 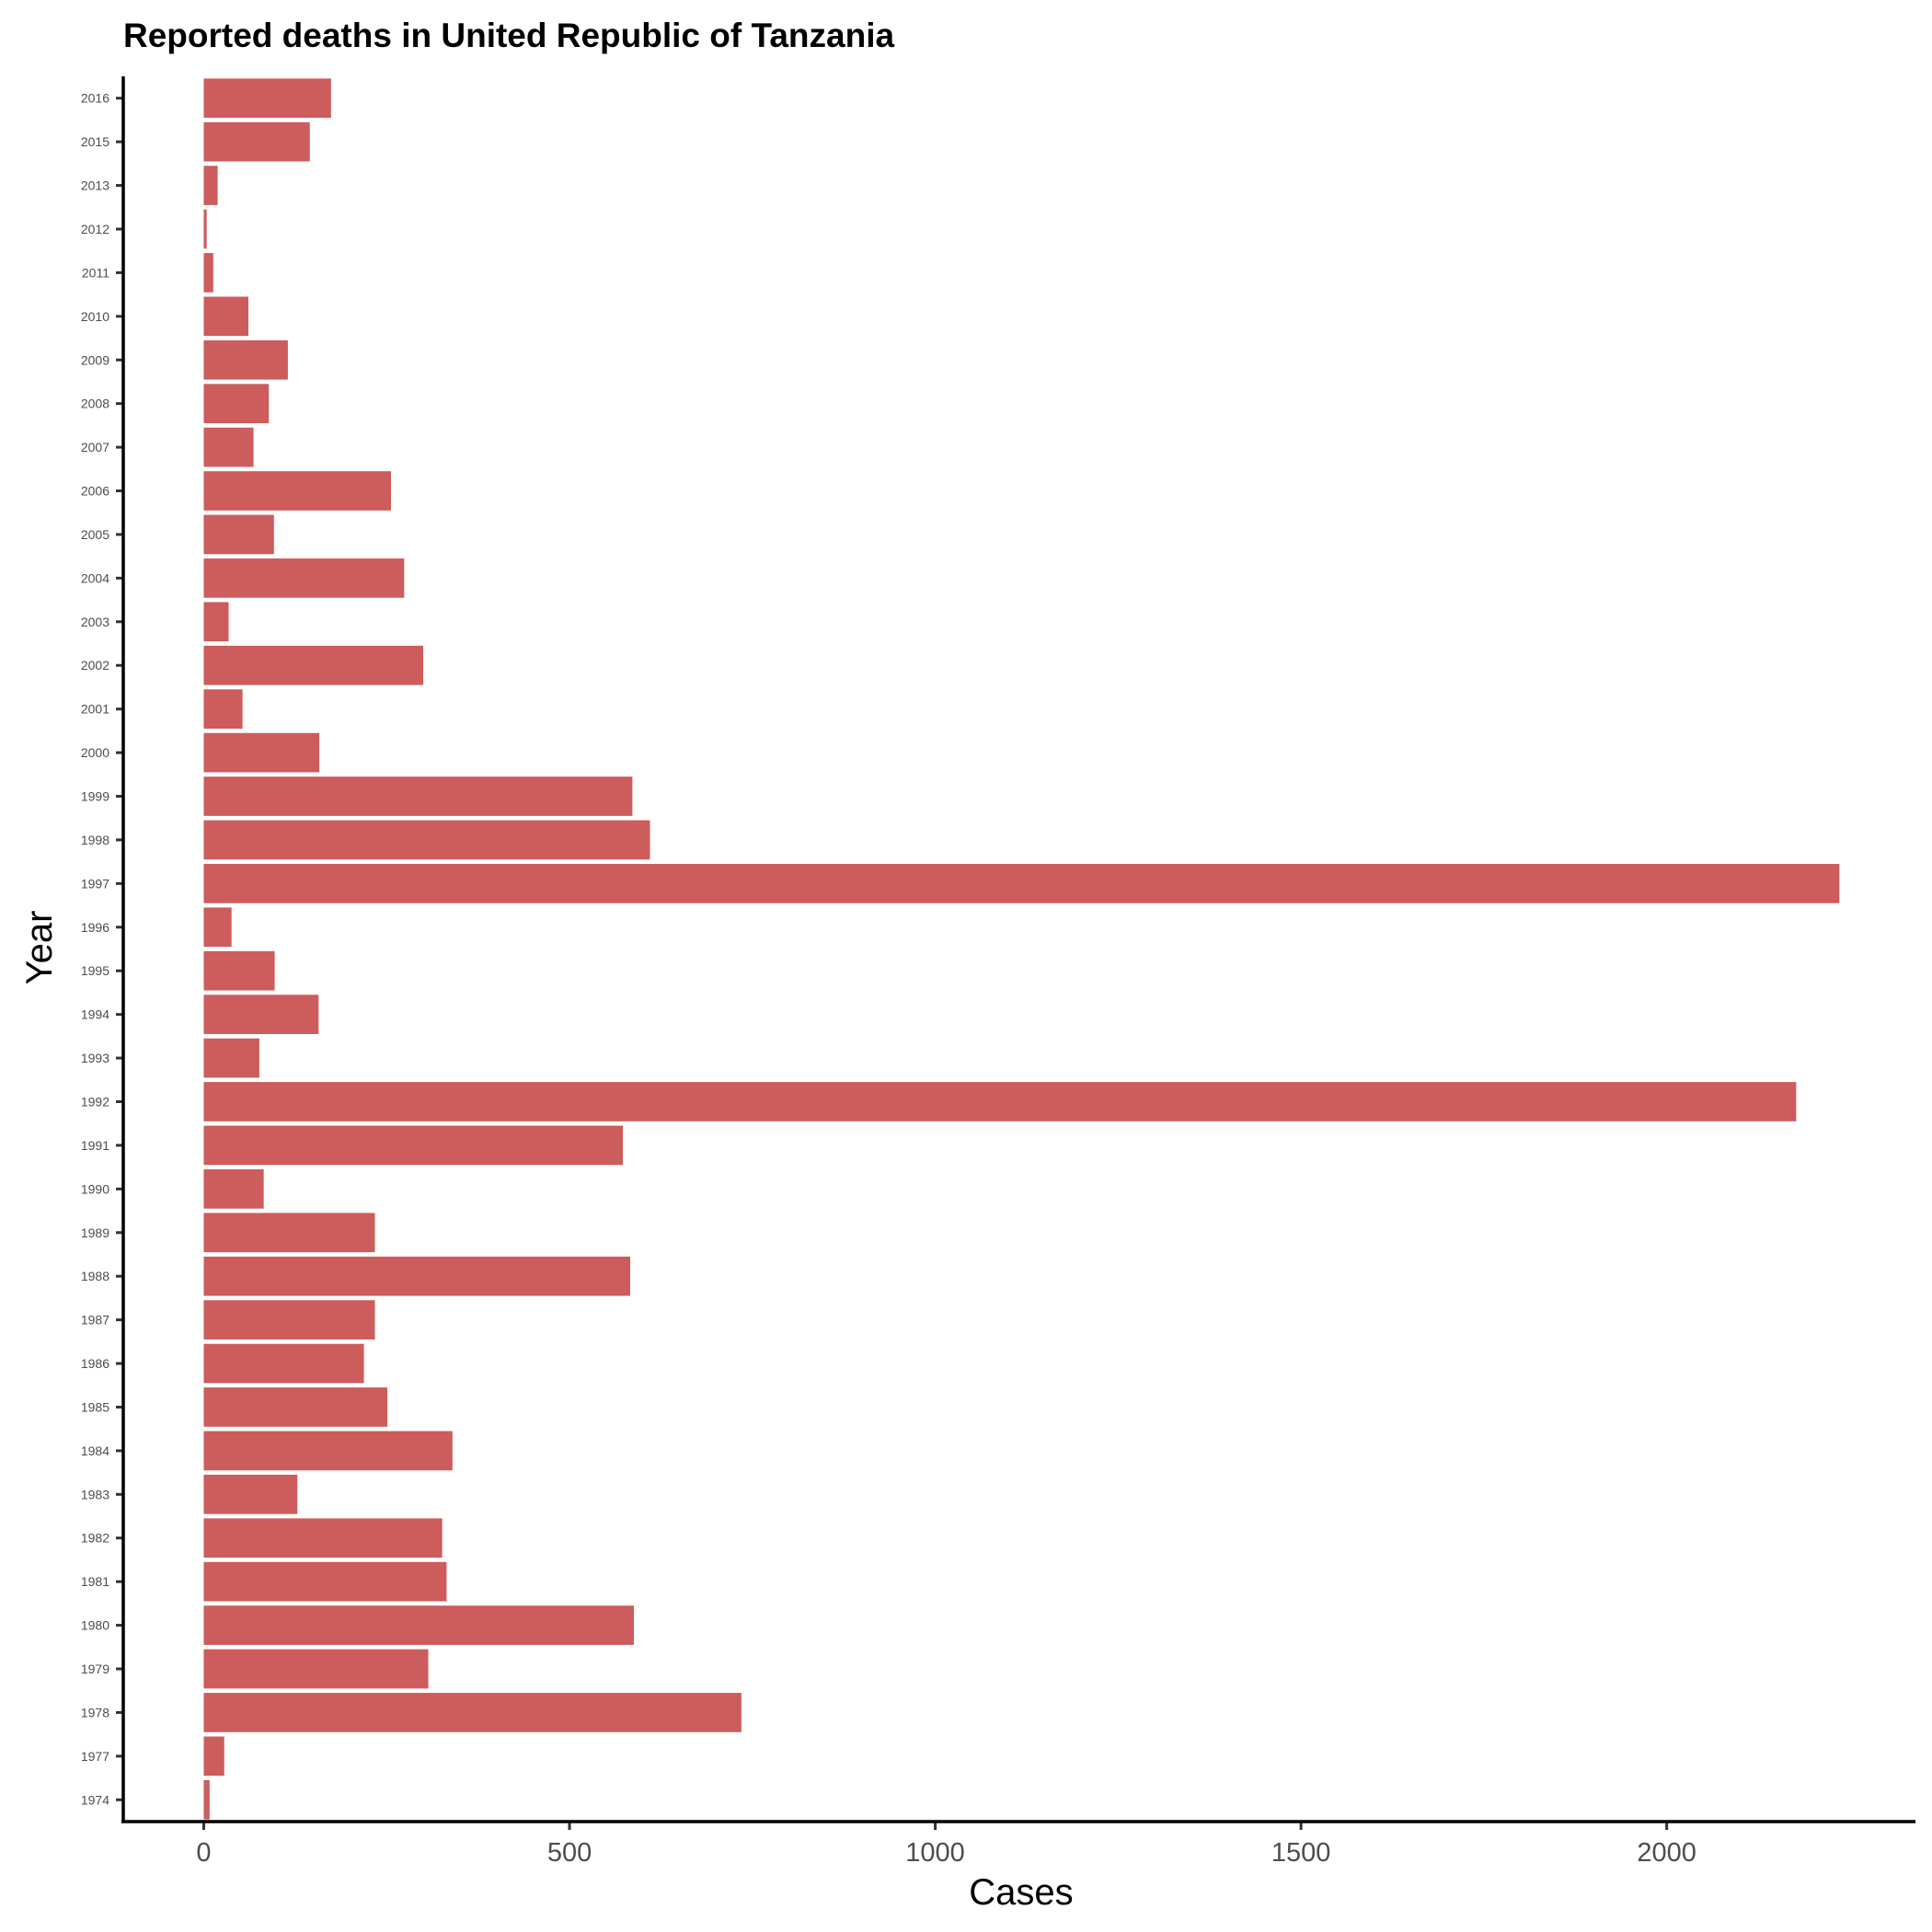 I want to click on y-tick-label-2000: 2000, so click(x=95, y=752).